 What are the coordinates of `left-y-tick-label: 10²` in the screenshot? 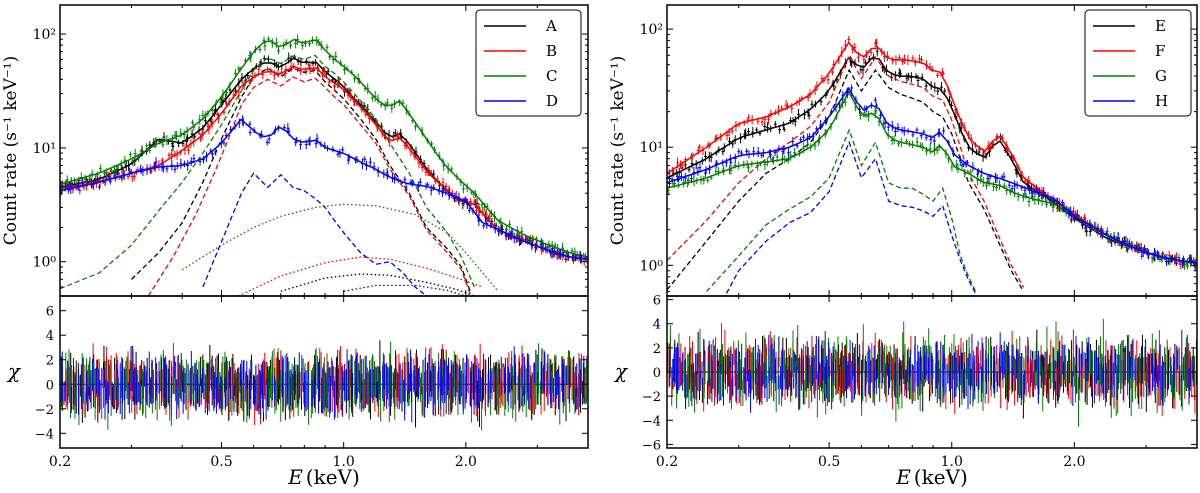 It's located at (44, 35).